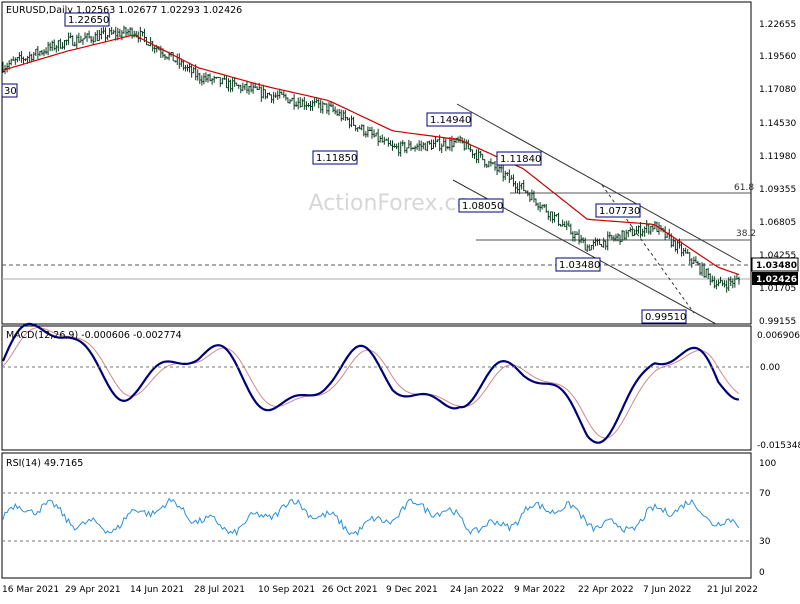 The width and height of the screenshot is (800, 604). I want to click on swing-label: 1.07730, so click(619, 211).